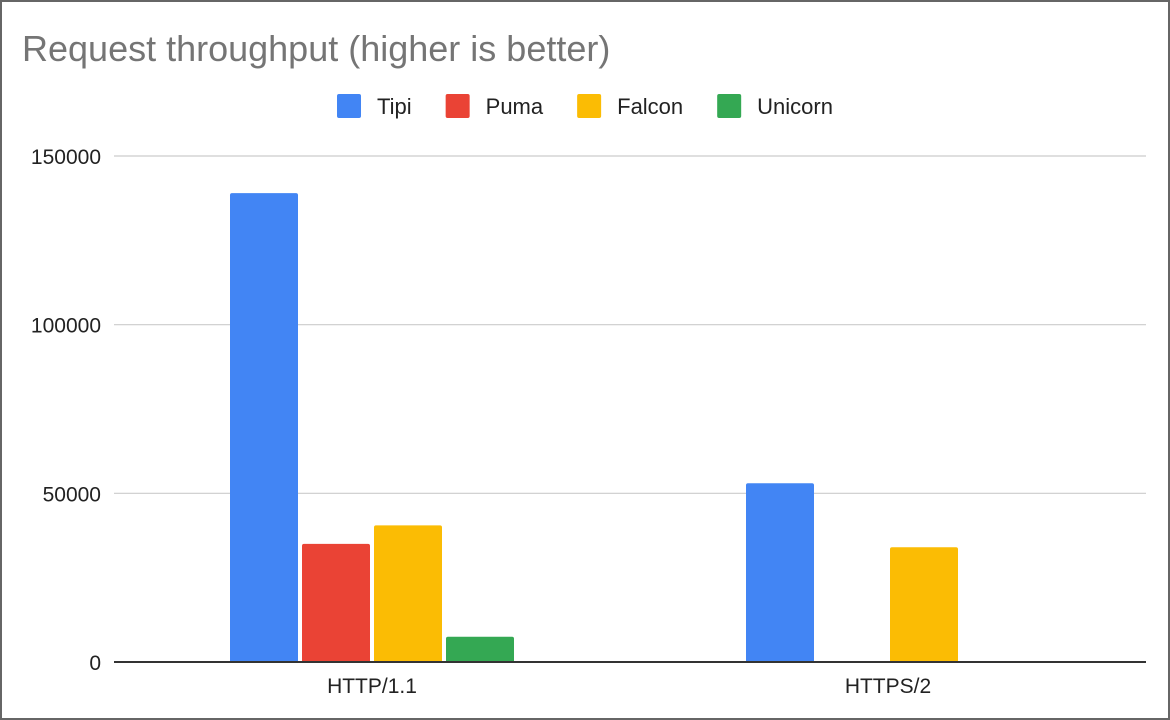 The image size is (1170, 720). Describe the element at coordinates (515, 106) in the screenshot. I see `legend-label-puma: Puma` at that location.